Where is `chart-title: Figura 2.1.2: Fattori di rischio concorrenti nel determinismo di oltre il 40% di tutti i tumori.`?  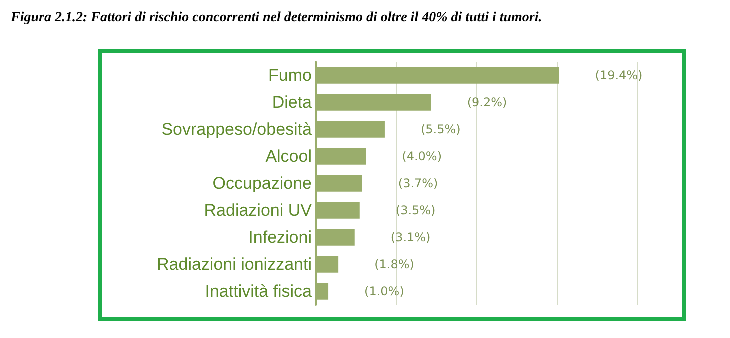 chart-title: Figura 2.1.2: Fattori di rischio concorrenti nel determinismo di oltre il 40% di tutti i tumori. is located at coordinates (276, 18).